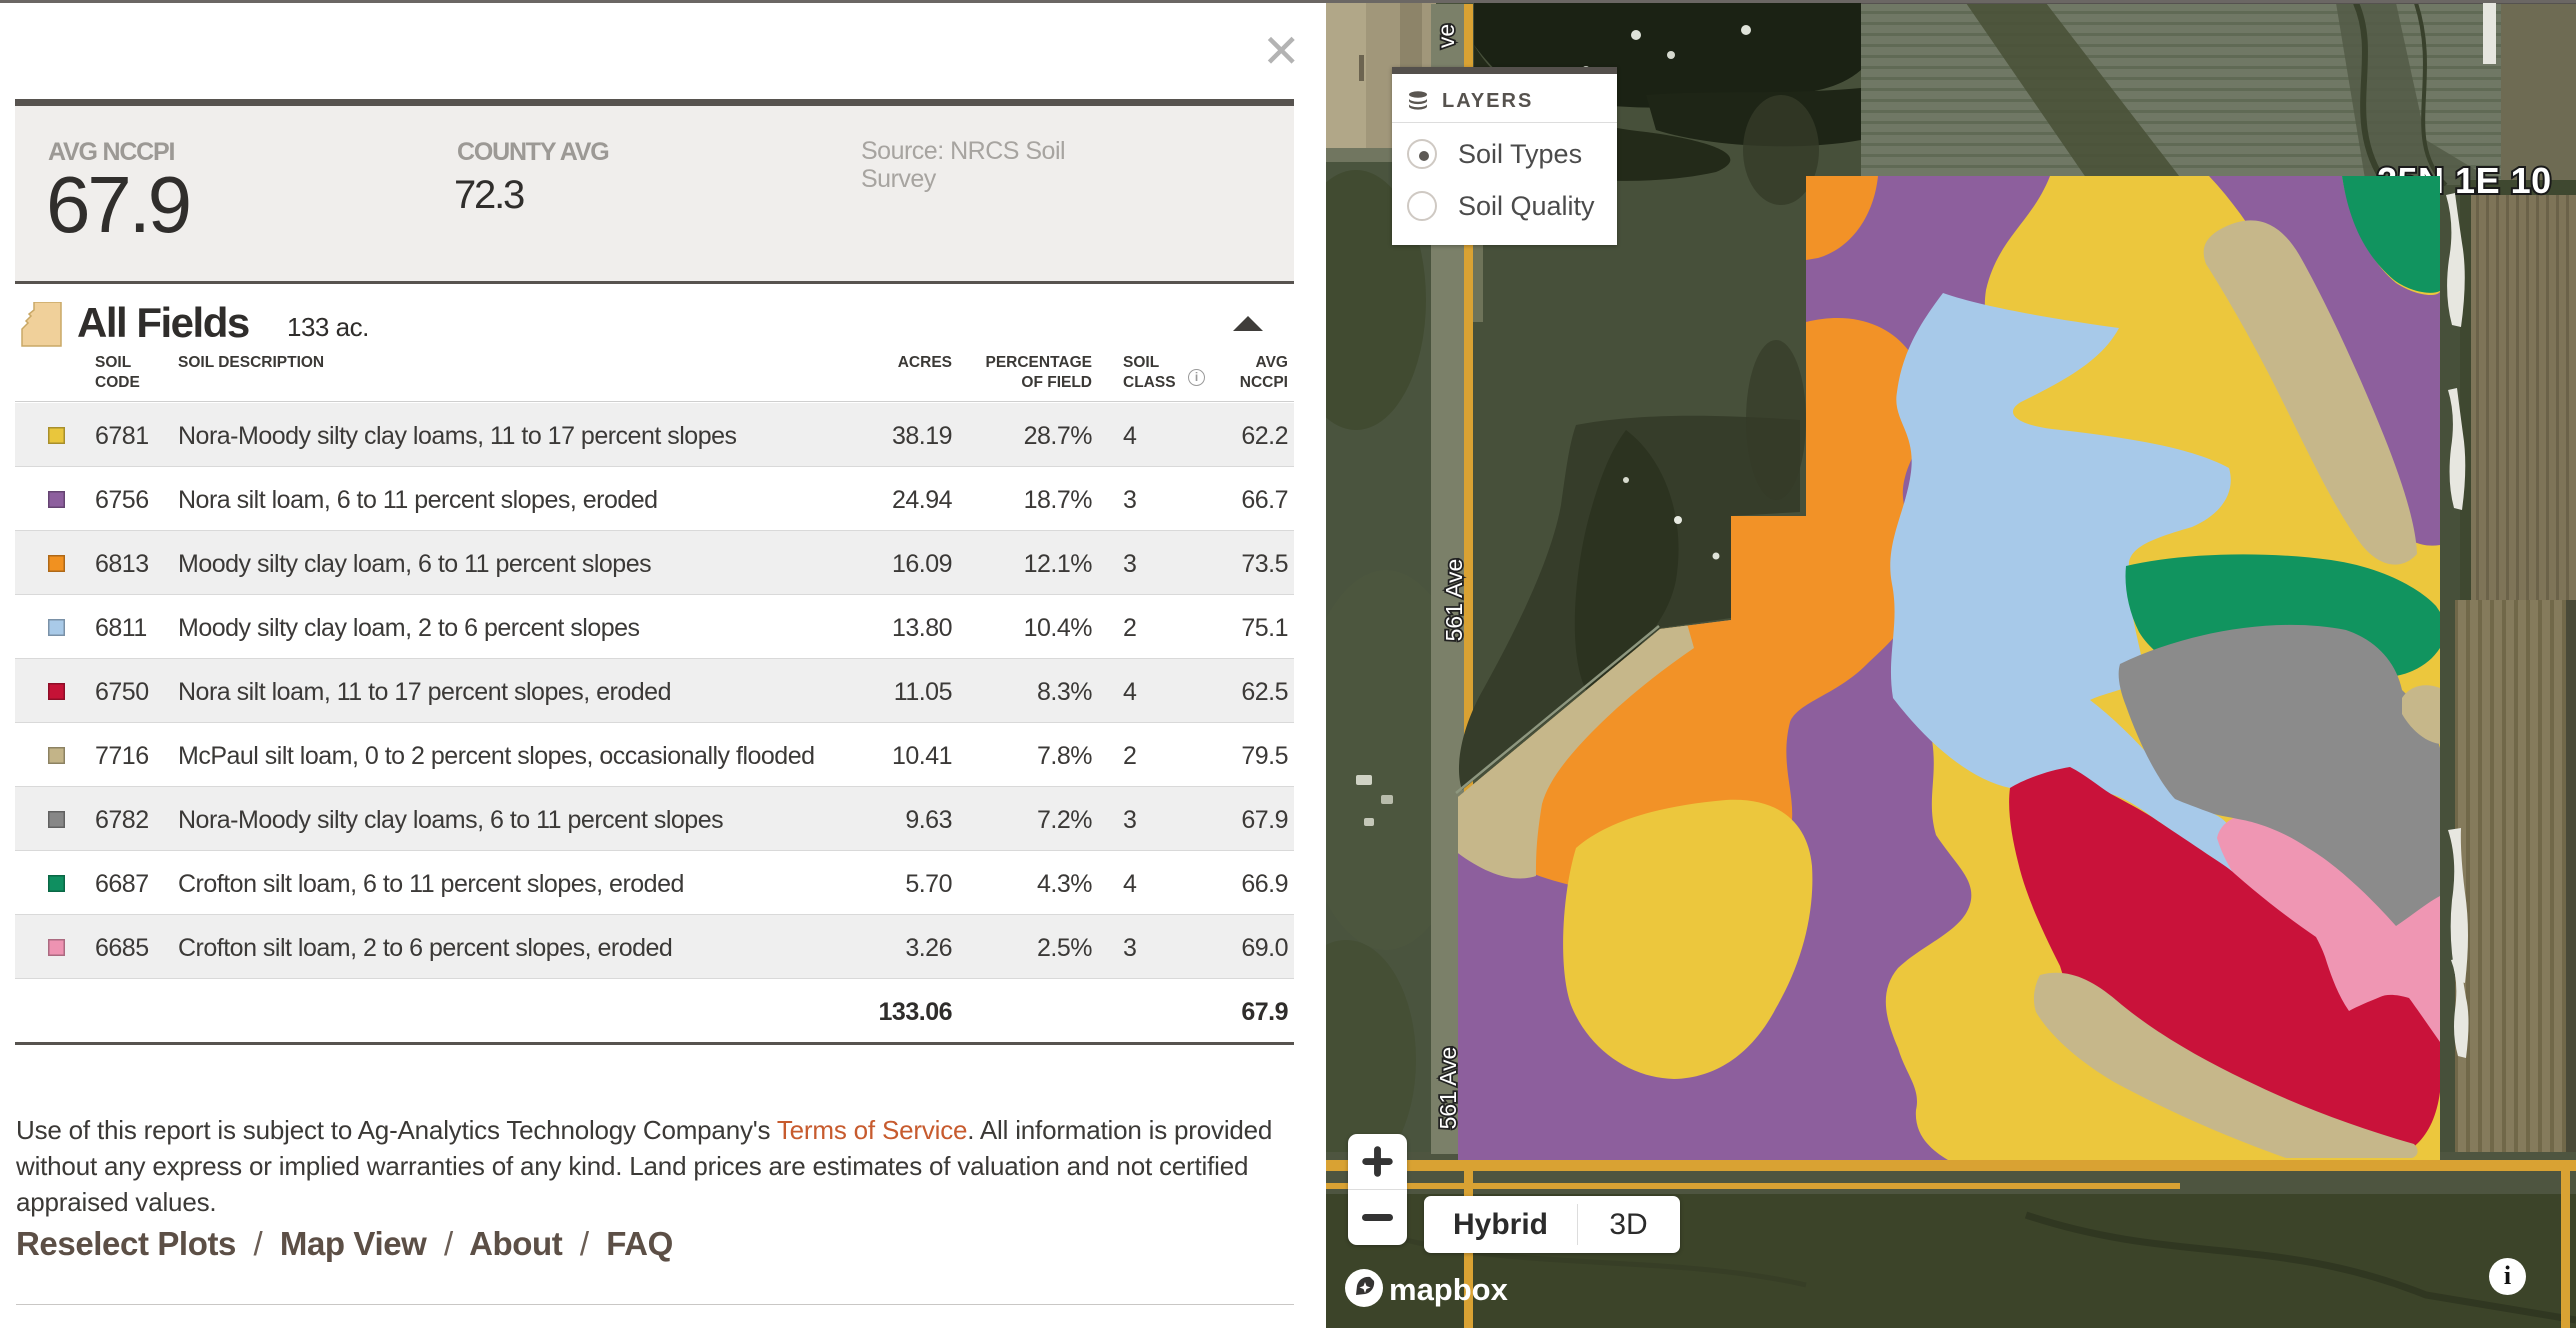 This screenshot has width=2576, height=1328. I want to click on svg-text: ve, so click(1446, 36).